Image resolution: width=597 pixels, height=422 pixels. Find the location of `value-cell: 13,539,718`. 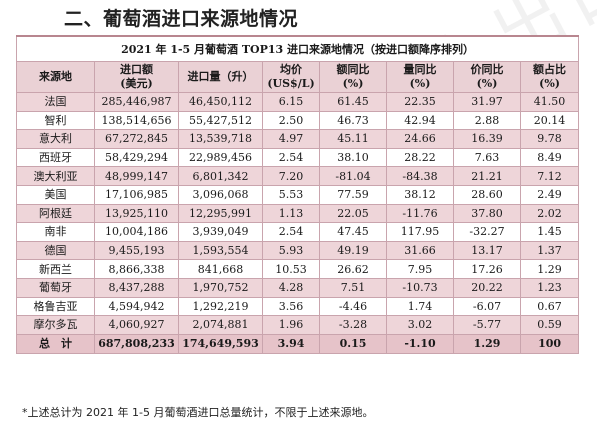

value-cell: 13,539,718 is located at coordinates (220, 139).